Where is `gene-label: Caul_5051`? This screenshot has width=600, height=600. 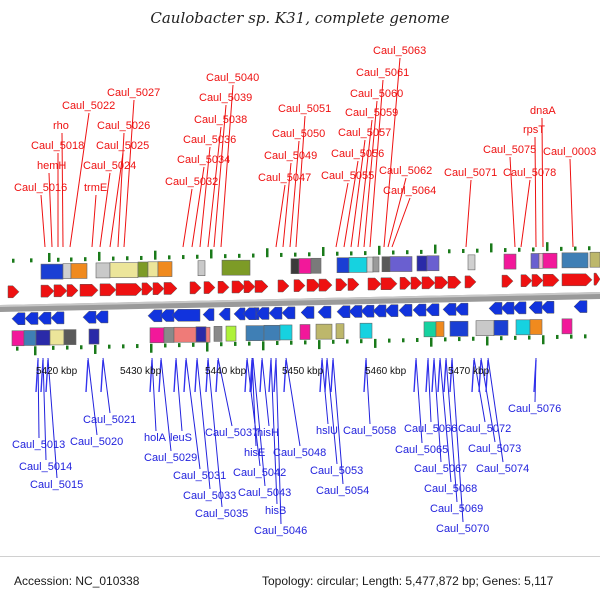 gene-label: Caul_5051 is located at coordinates (305, 109).